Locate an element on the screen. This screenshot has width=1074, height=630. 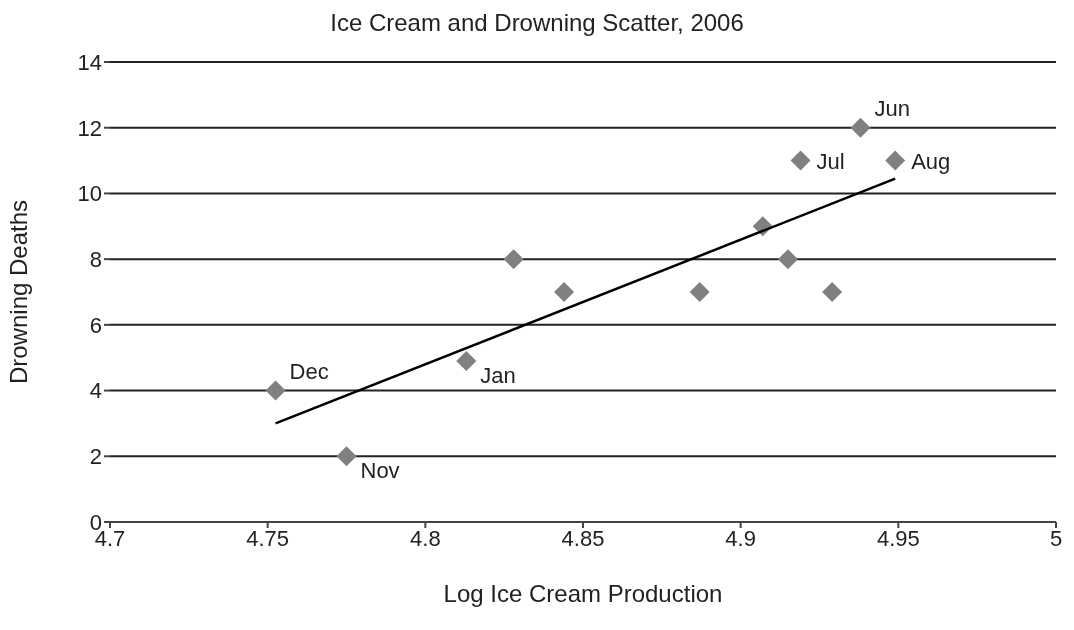
data-label: Aug is located at coordinates (931, 161).